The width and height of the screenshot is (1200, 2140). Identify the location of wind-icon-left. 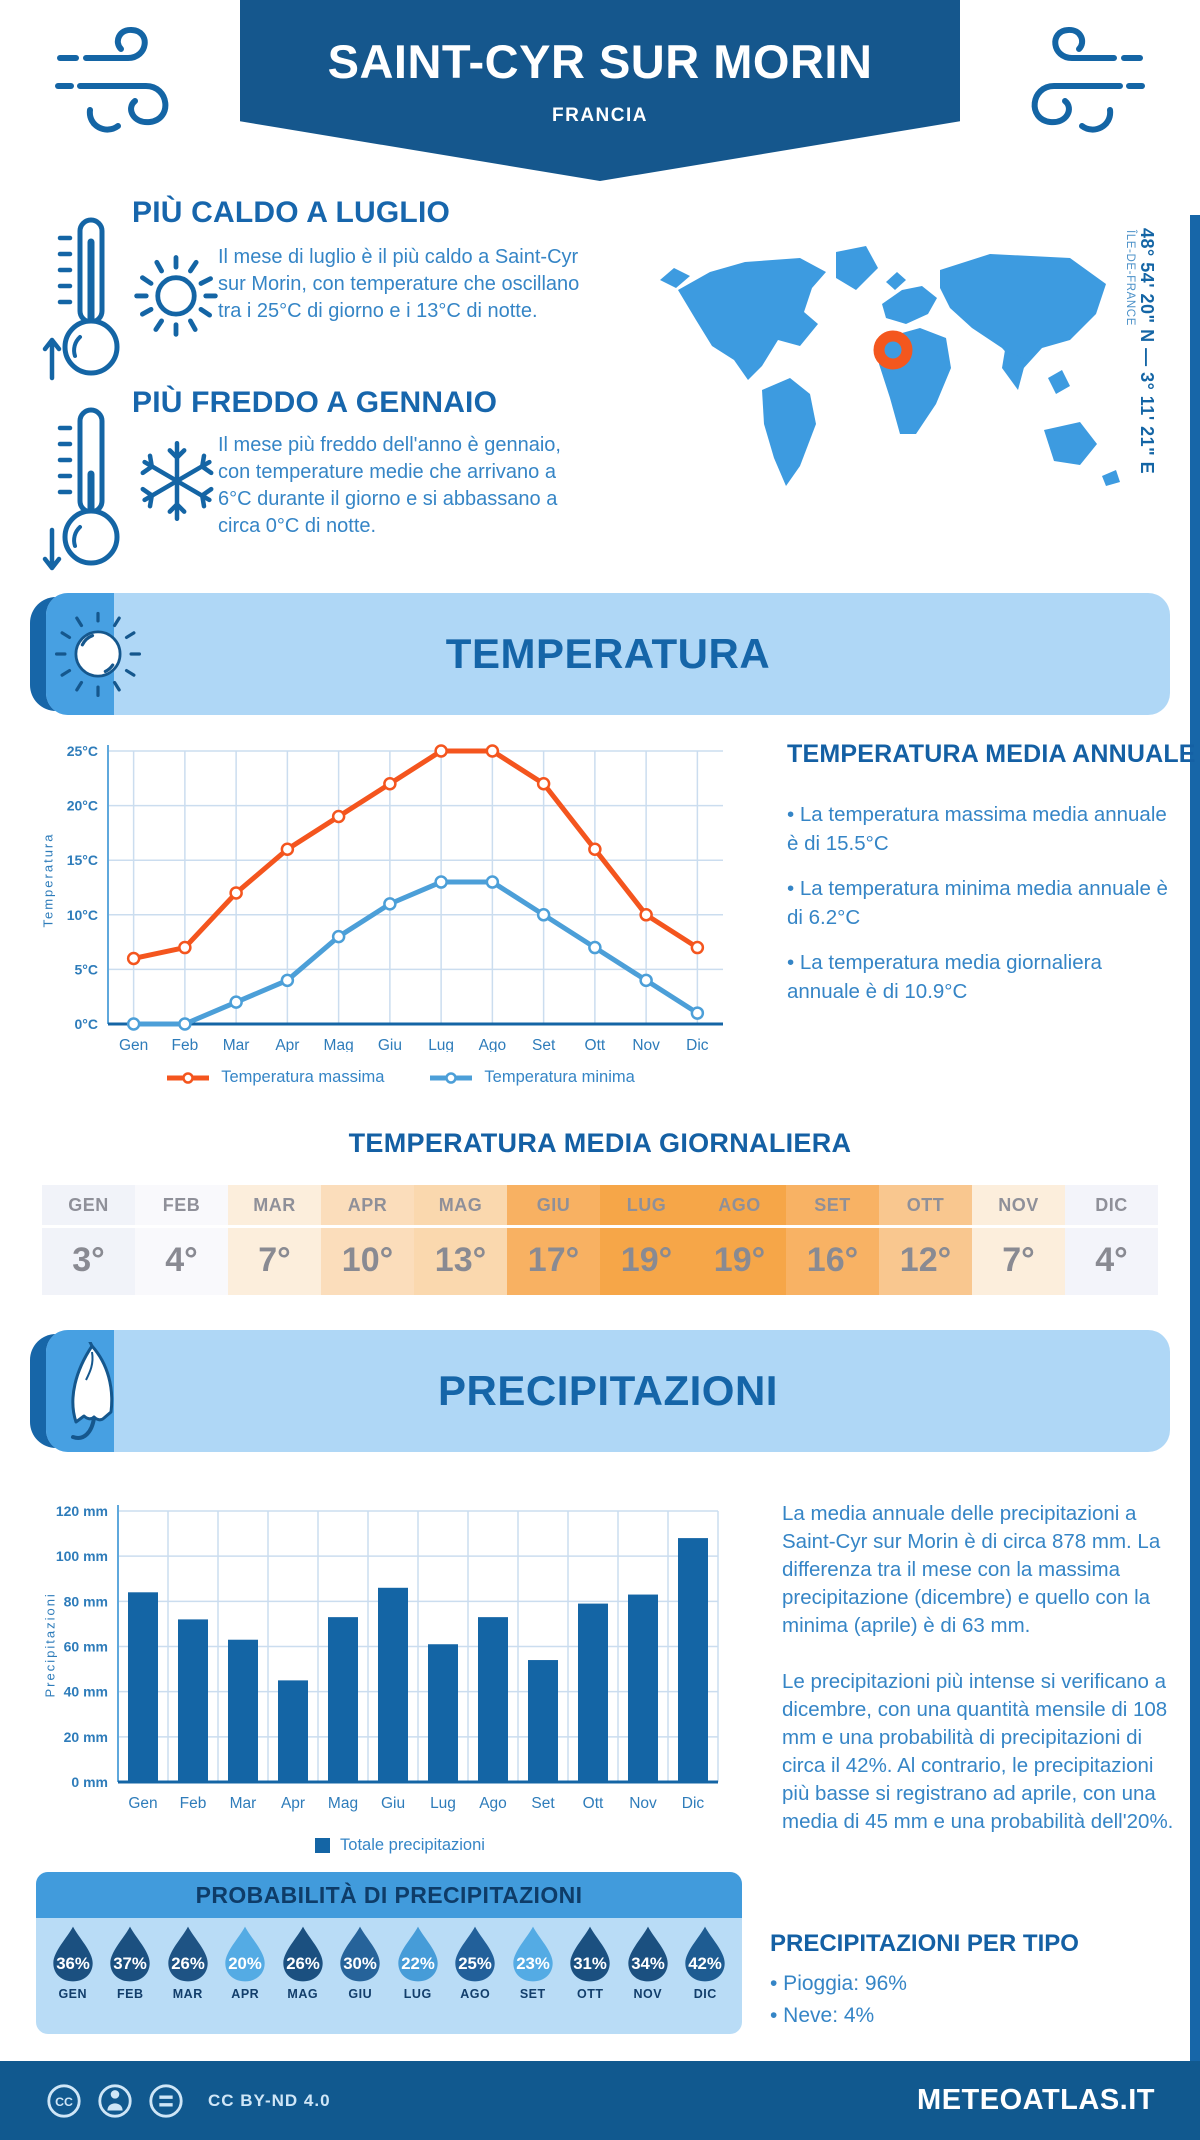
(112, 80).